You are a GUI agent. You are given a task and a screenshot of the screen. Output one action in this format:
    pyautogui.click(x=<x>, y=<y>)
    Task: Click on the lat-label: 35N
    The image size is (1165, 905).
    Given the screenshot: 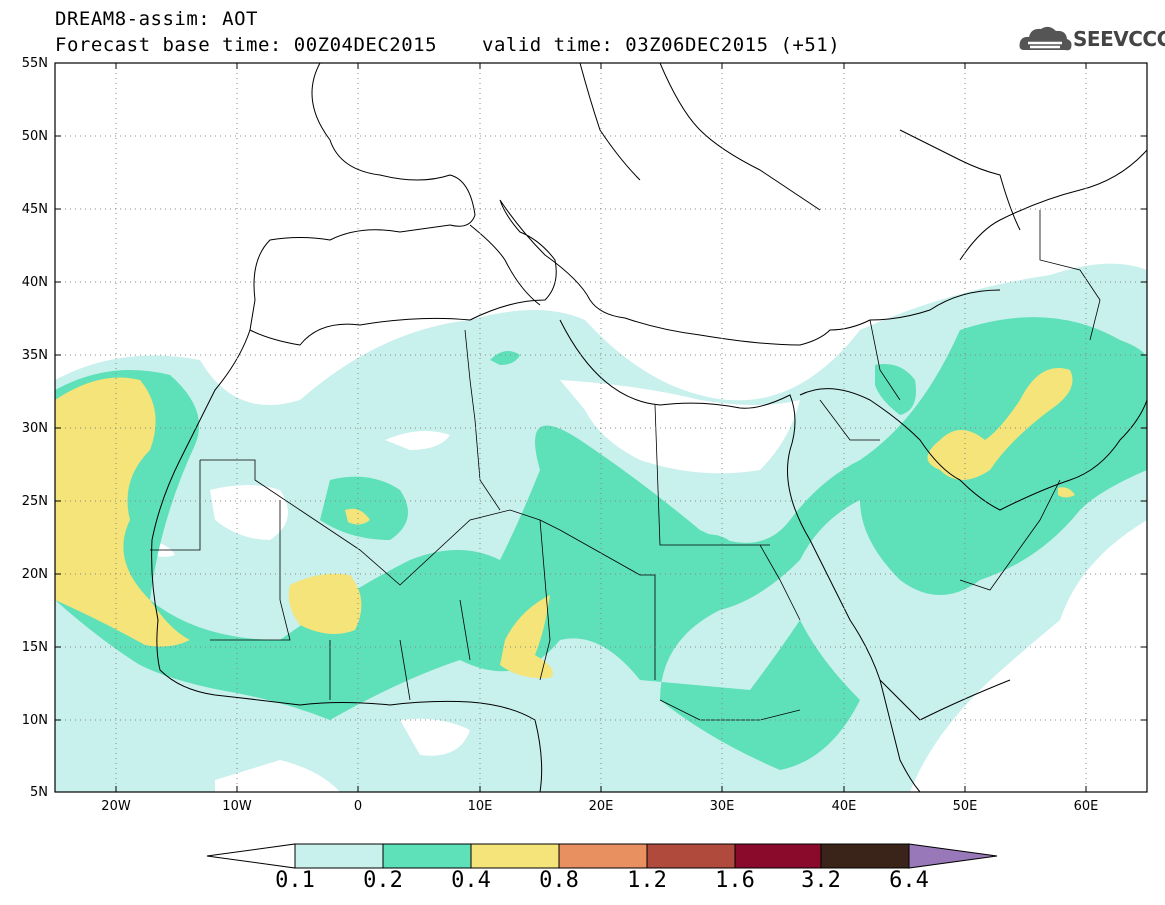 What is the action you would take?
    pyautogui.click(x=35, y=355)
    